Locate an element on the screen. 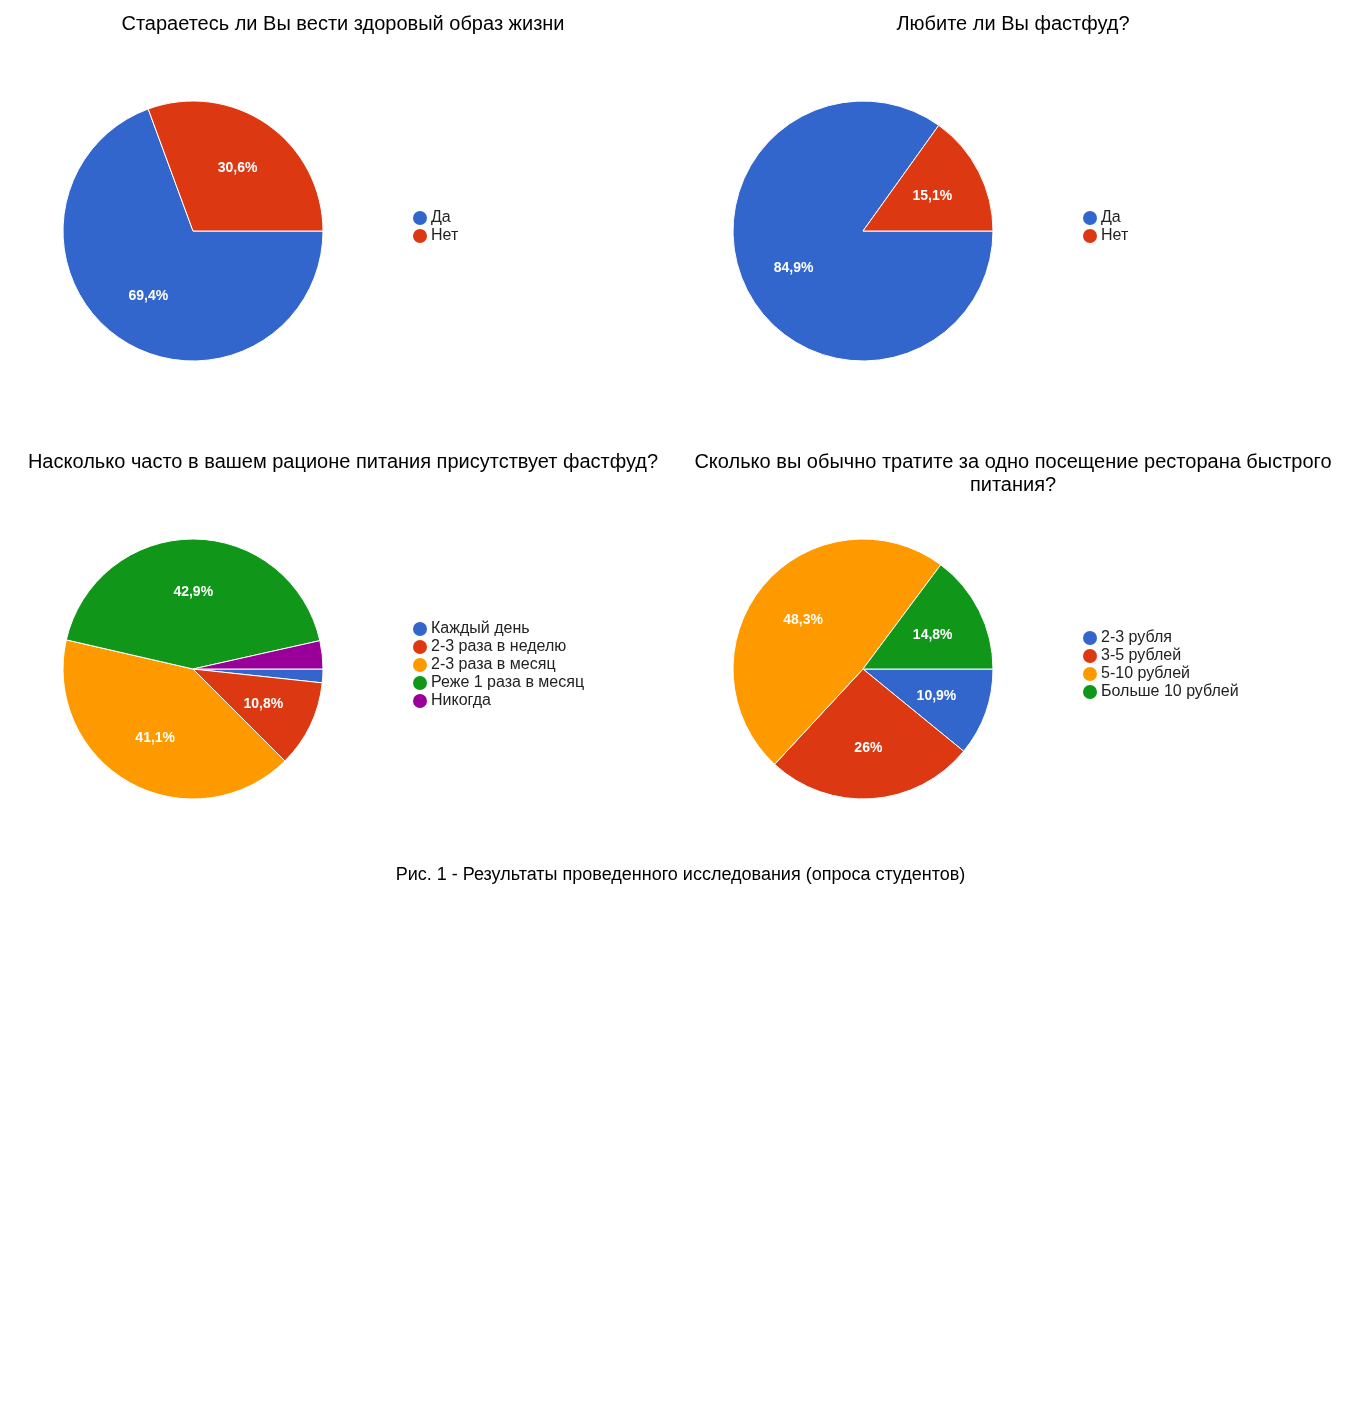 The image size is (1361, 1421). legend-label: 2-3 раза в неделю is located at coordinates (499, 645).